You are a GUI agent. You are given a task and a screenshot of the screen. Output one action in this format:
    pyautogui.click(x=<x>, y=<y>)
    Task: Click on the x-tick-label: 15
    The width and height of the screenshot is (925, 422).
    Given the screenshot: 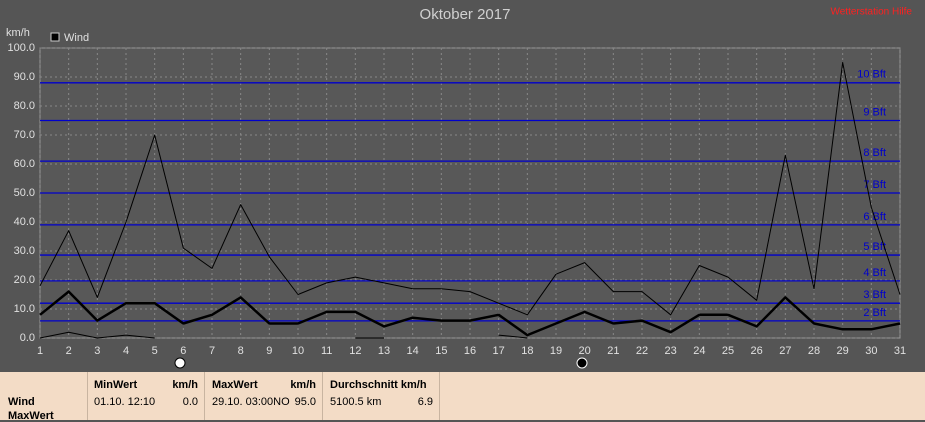 What is the action you would take?
    pyautogui.click(x=441, y=351)
    